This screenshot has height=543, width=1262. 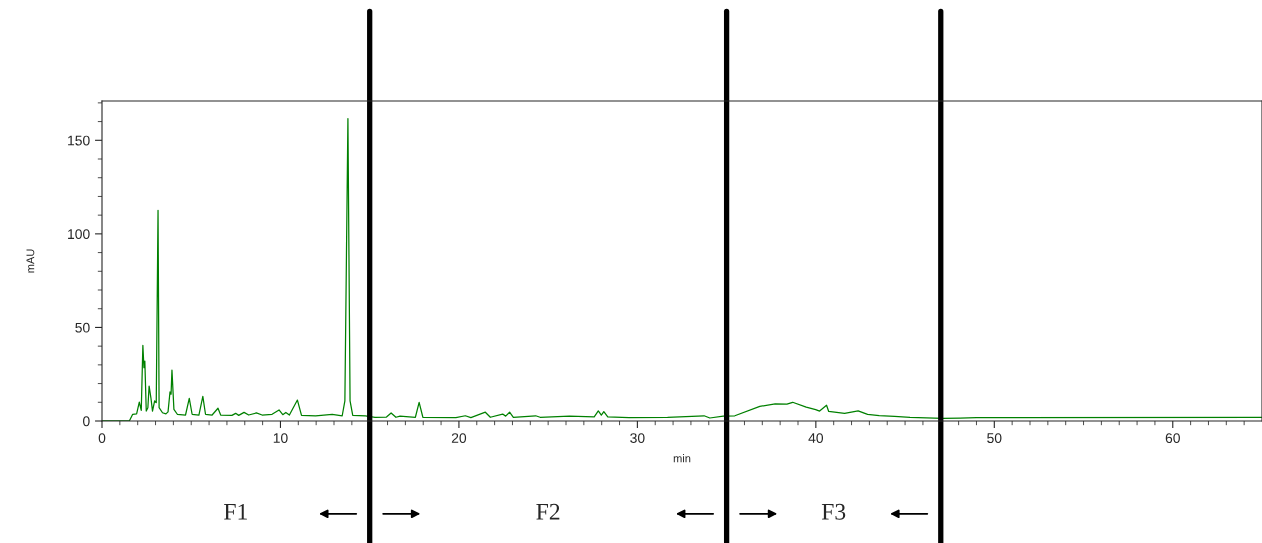 What do you see at coordinates (816, 438) in the screenshot?
I see `x-tick-label: 40` at bounding box center [816, 438].